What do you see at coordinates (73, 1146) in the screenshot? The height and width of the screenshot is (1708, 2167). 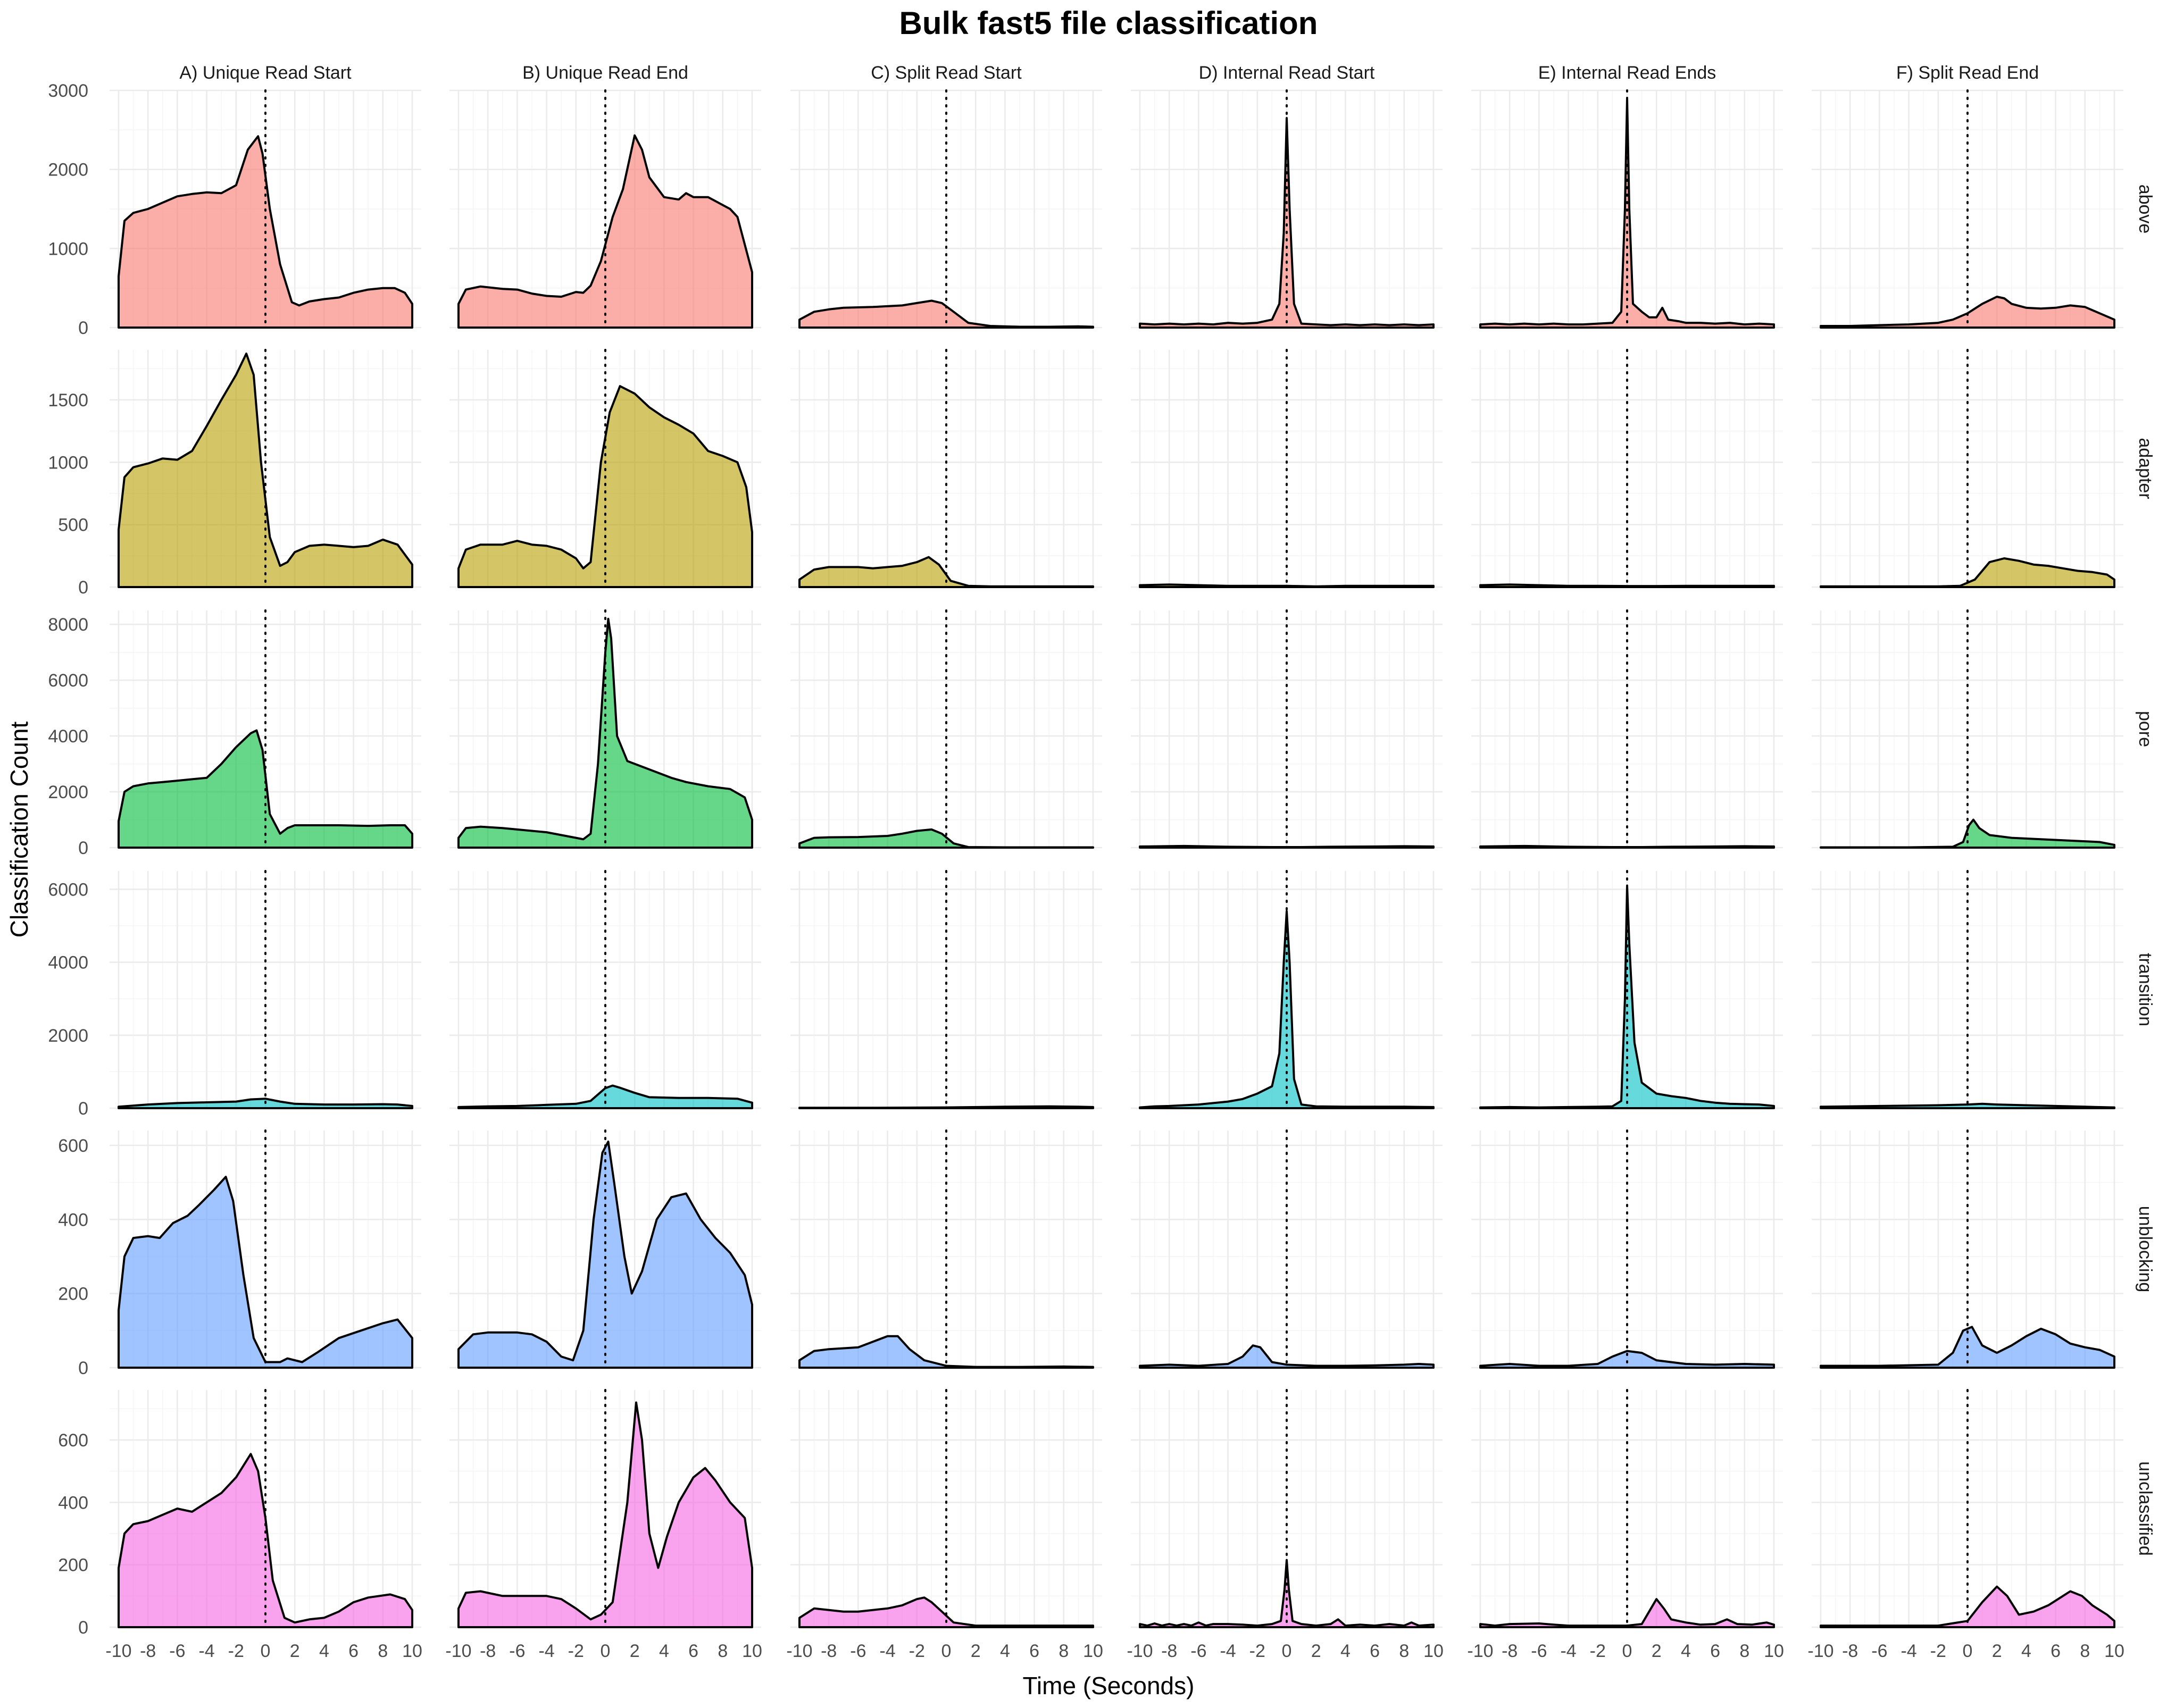 I see `y-tick-label: 600` at bounding box center [73, 1146].